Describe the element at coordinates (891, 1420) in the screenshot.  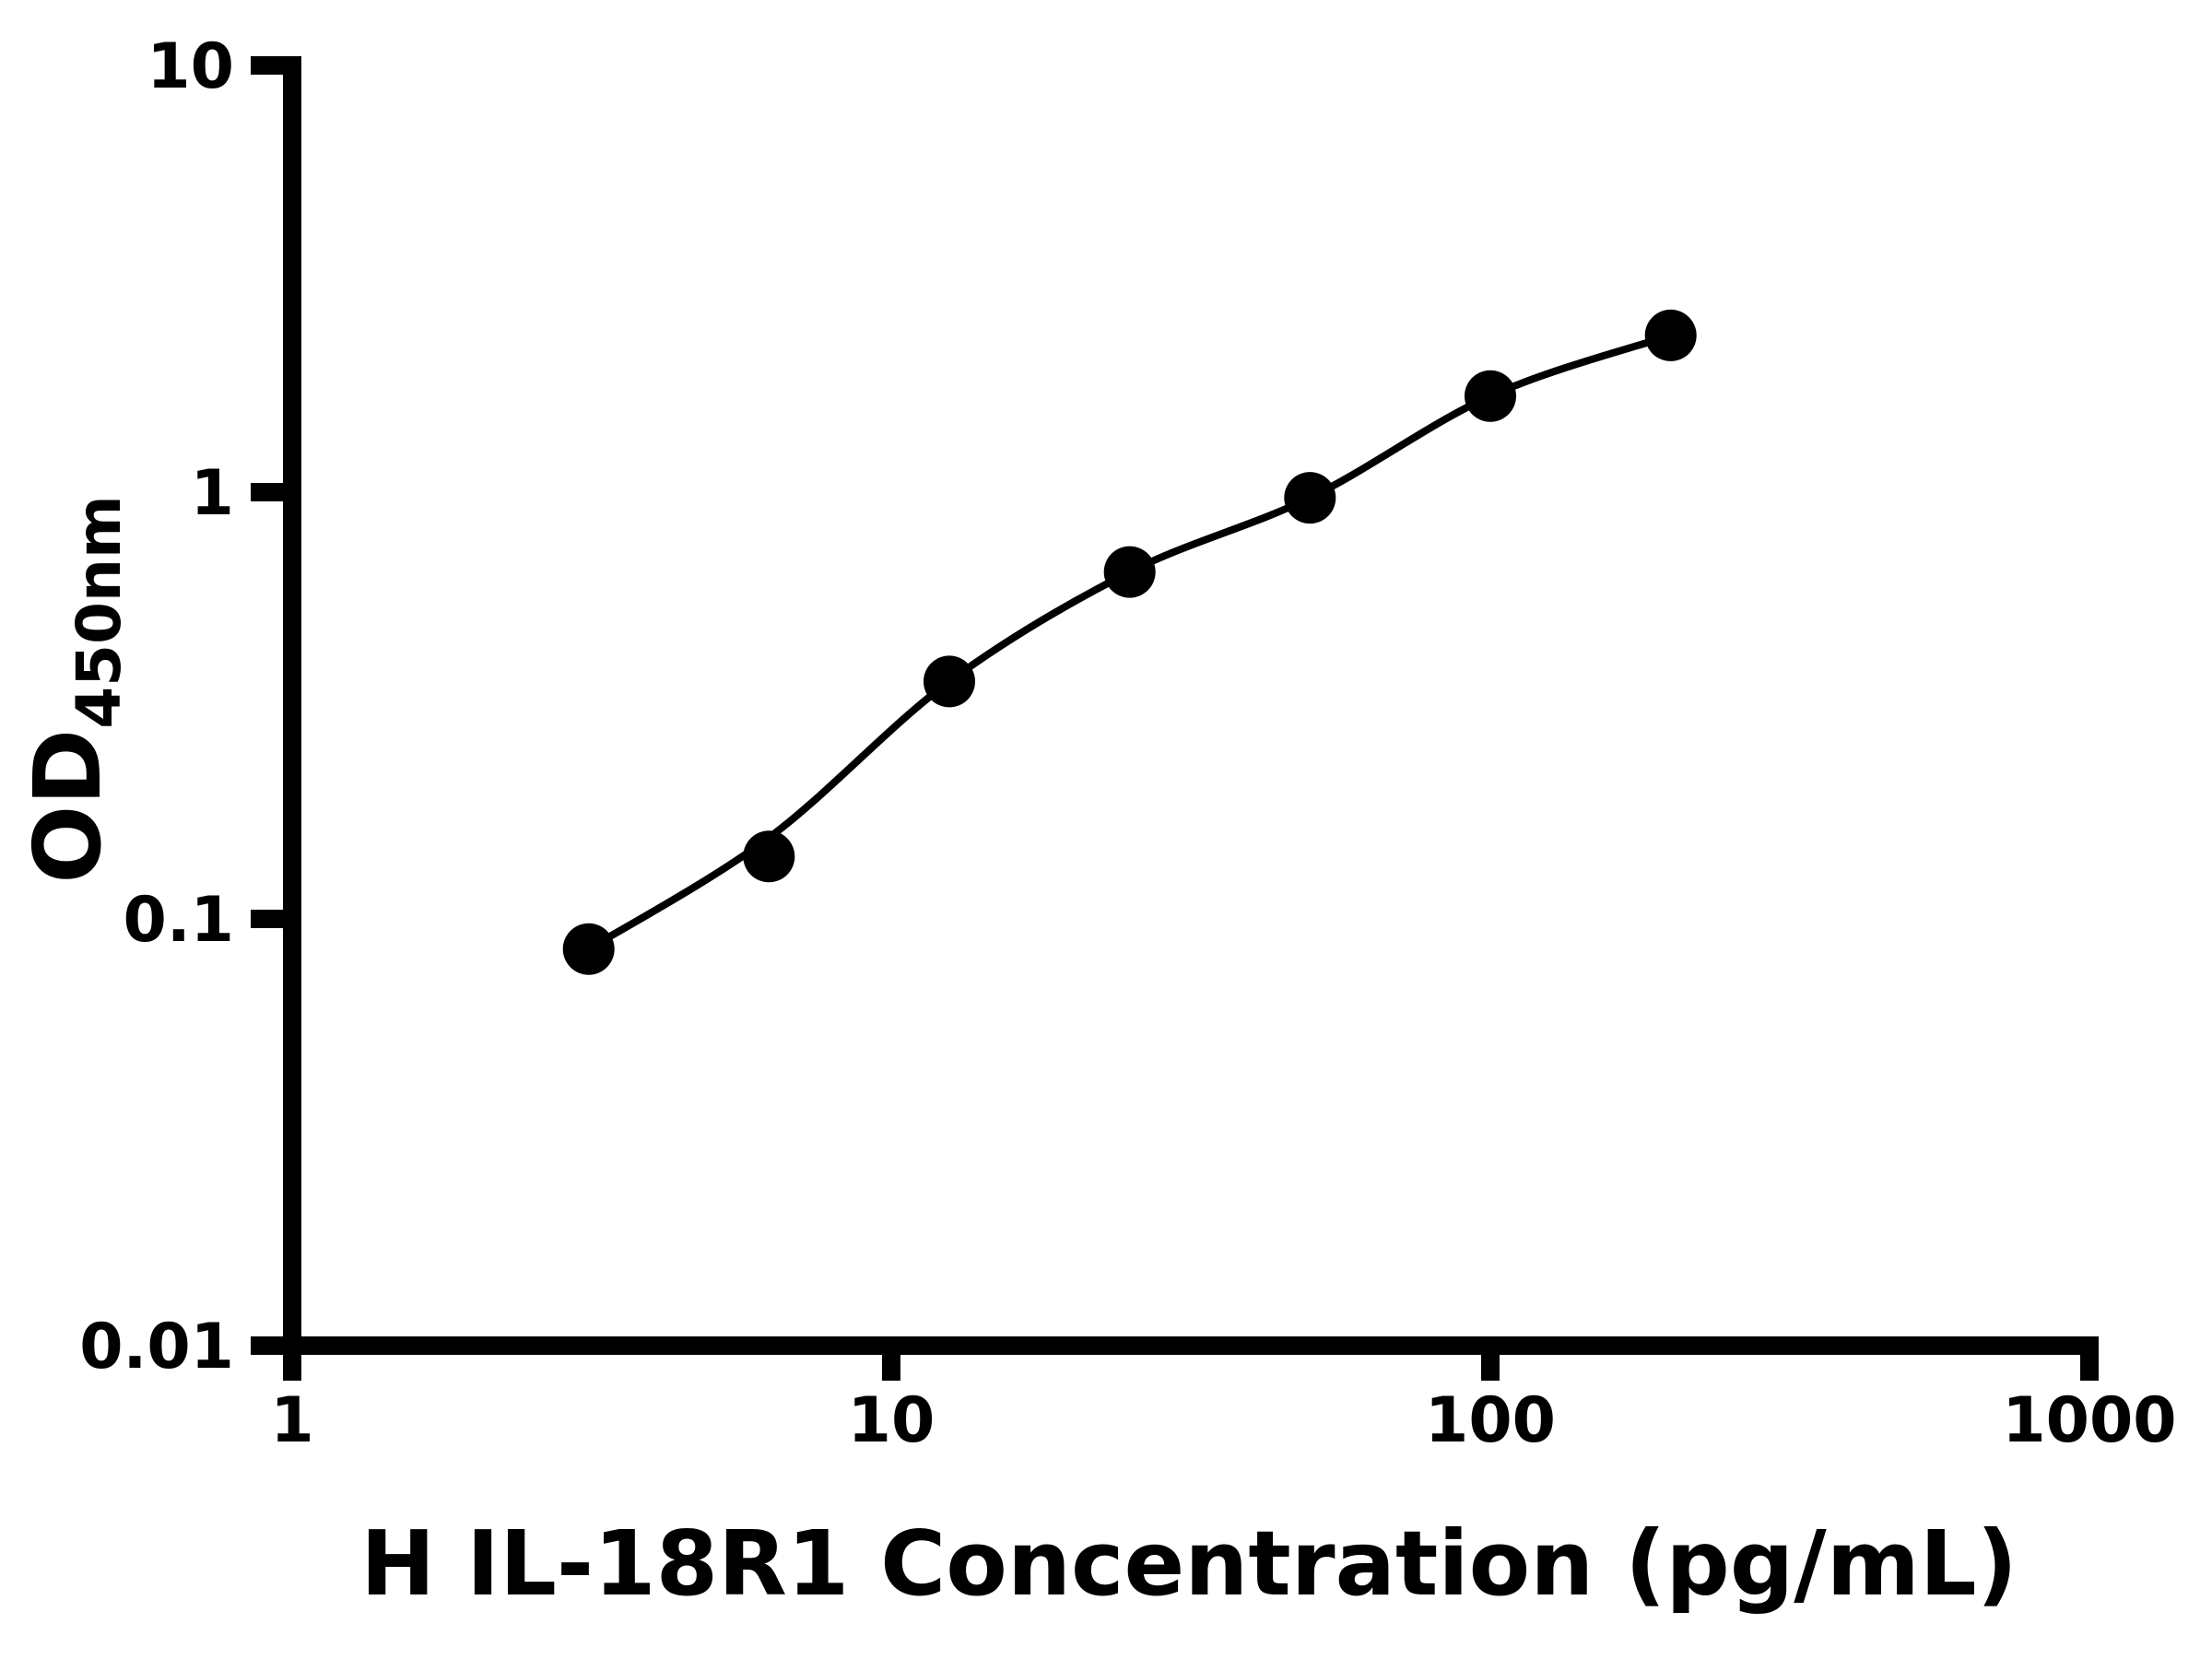
I see `x-tick-label-10: 10` at that location.